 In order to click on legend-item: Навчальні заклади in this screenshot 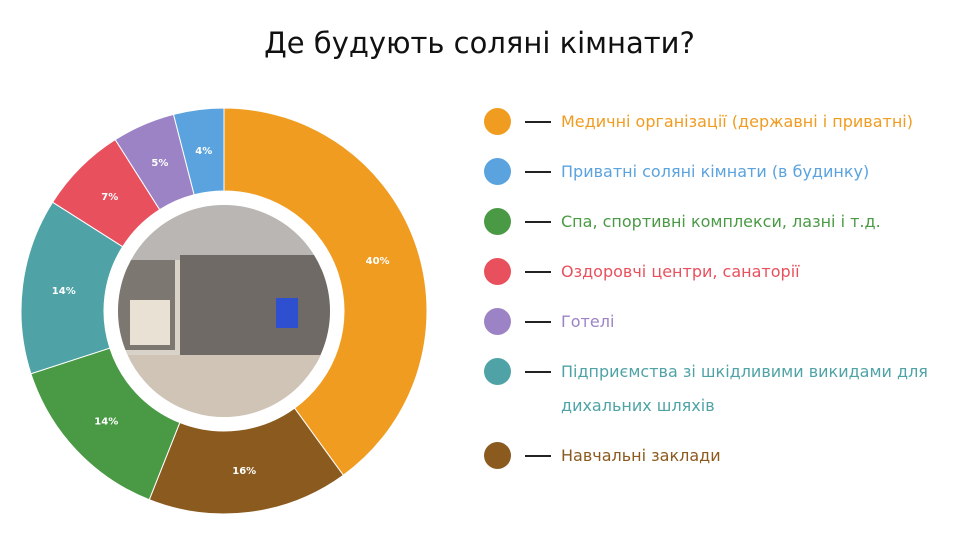, I will do `click(717, 457)`.